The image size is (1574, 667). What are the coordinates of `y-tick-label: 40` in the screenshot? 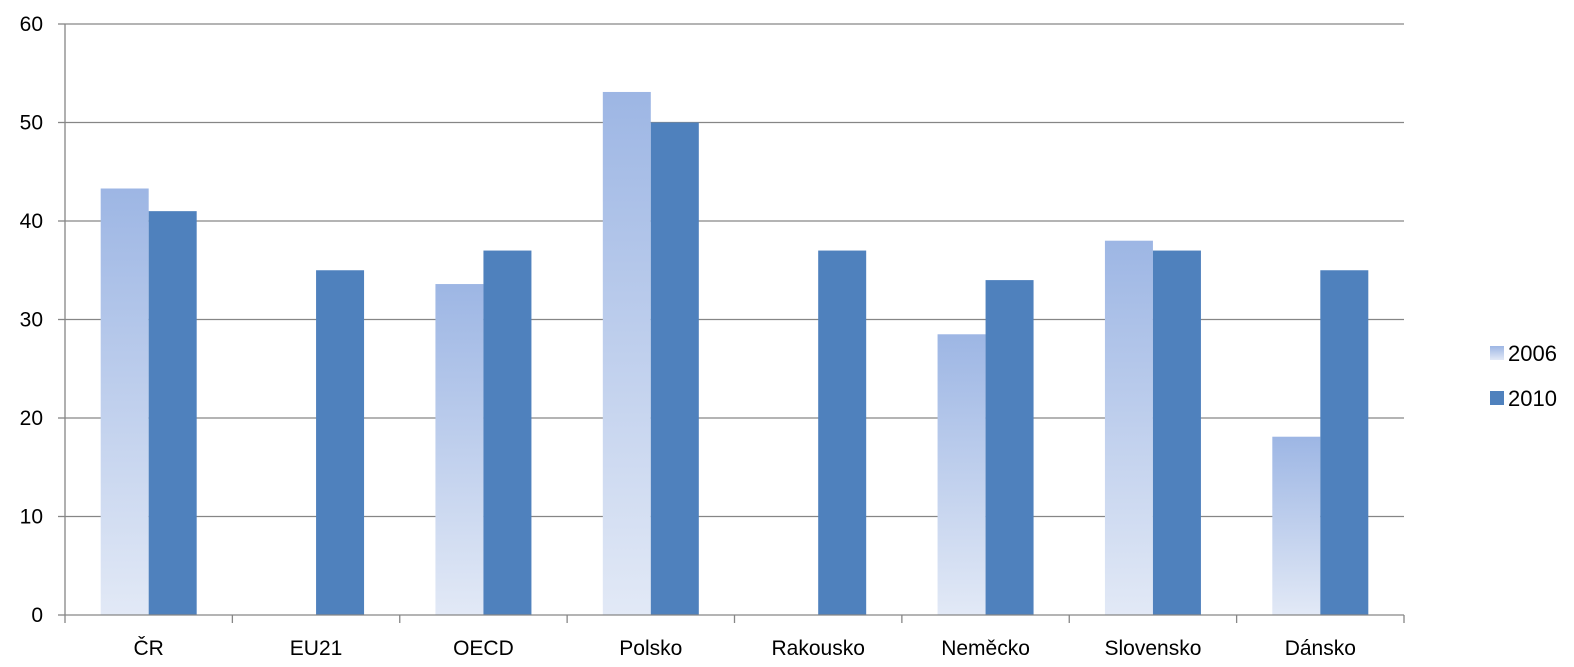 It's located at (31, 221).